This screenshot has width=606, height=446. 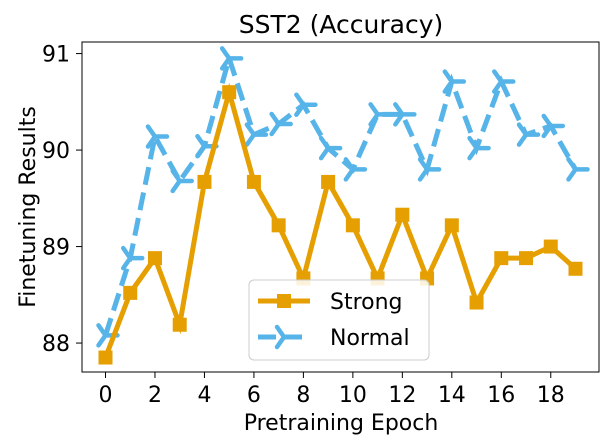 I want to click on x-tick-label: 0, so click(x=106, y=395).